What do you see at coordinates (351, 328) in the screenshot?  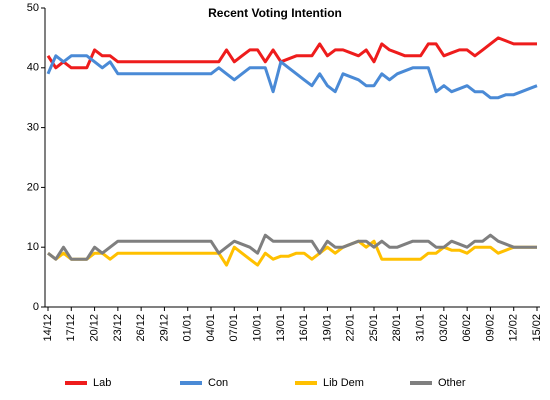 I see `x-tick-label: 22/01` at bounding box center [351, 328].